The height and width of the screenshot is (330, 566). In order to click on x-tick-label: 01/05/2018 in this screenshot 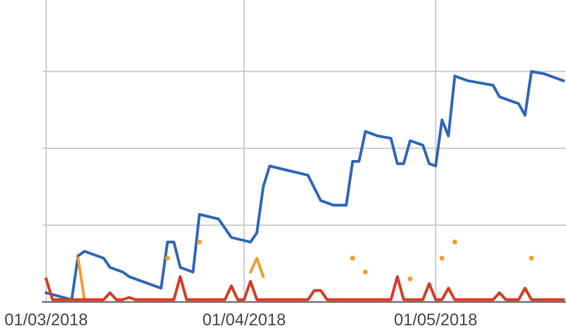, I will do `click(435, 319)`.